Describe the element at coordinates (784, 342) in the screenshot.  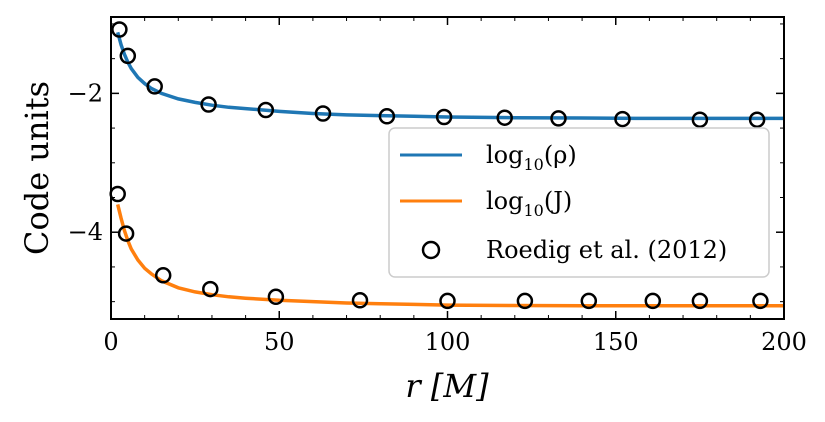
I see `x-tick-label: 200` at that location.